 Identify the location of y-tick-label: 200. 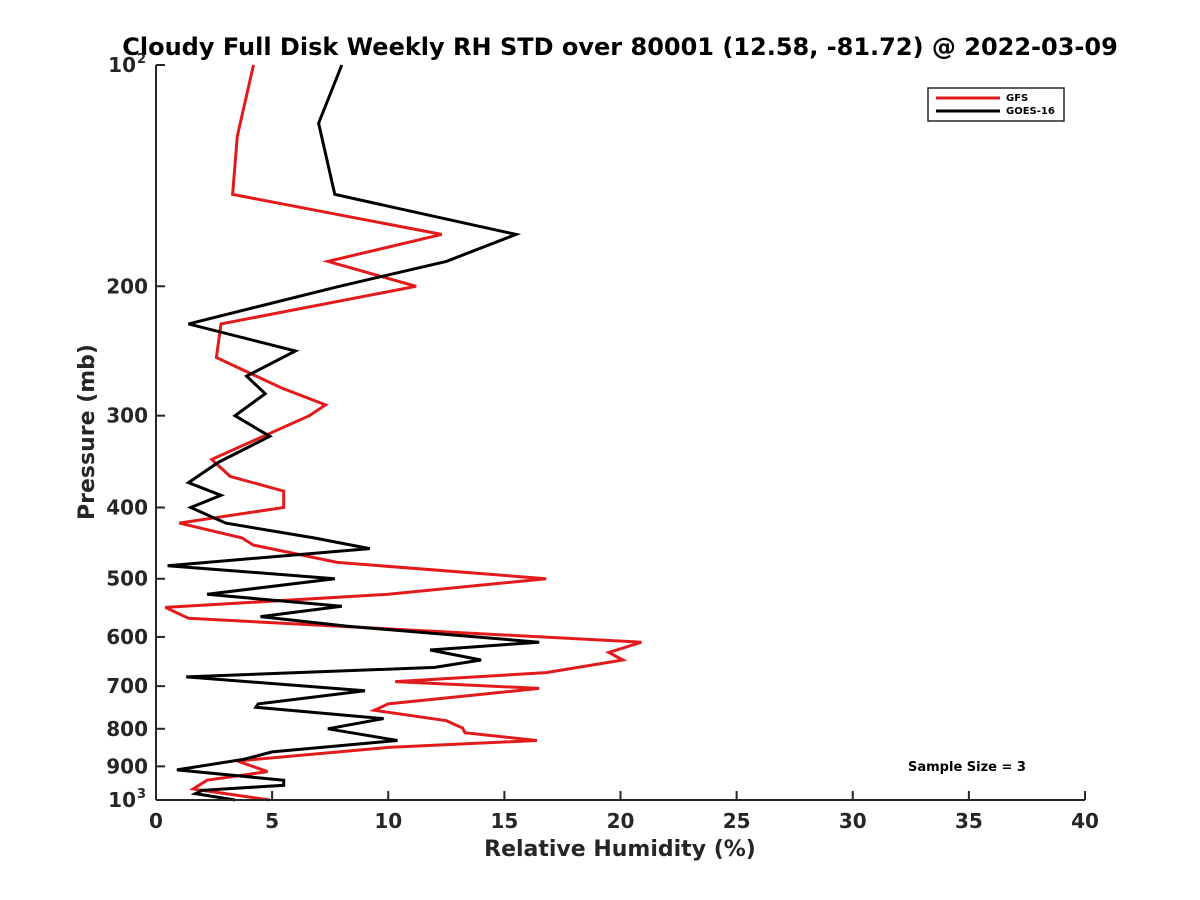
(127, 286).